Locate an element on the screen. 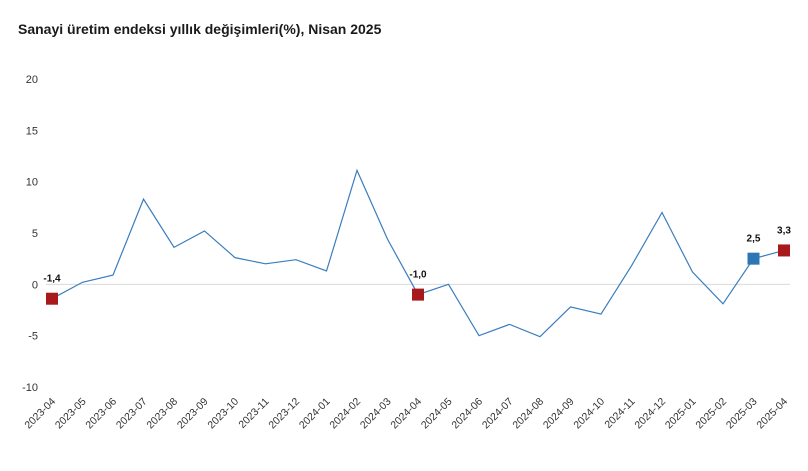  x-tick-label: 2024-12 is located at coordinates (650, 414).